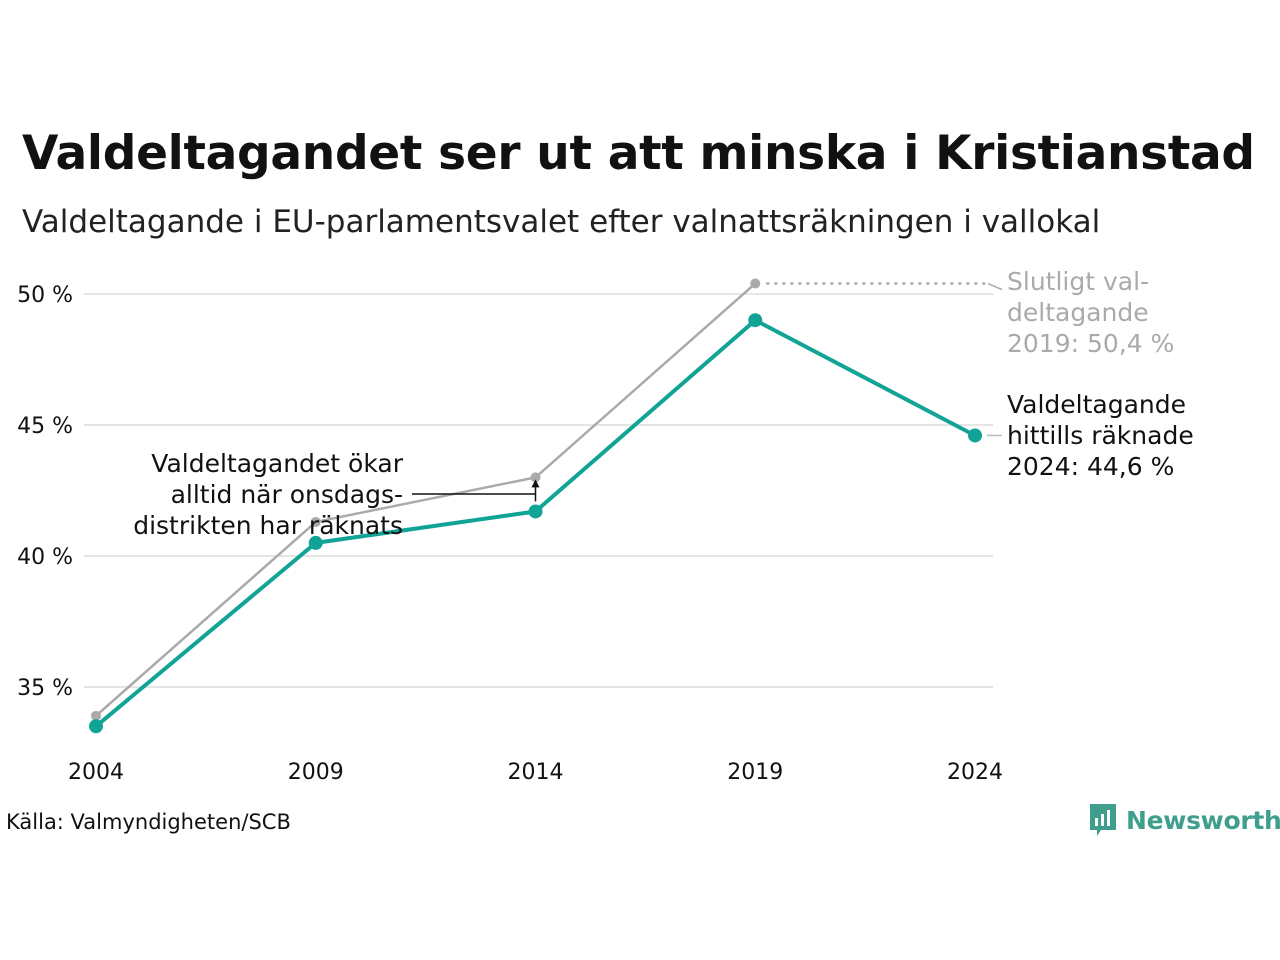 This screenshot has height=960, width=1280. Describe the element at coordinates (474, 488) in the screenshot. I see `annotation-arrow` at that location.